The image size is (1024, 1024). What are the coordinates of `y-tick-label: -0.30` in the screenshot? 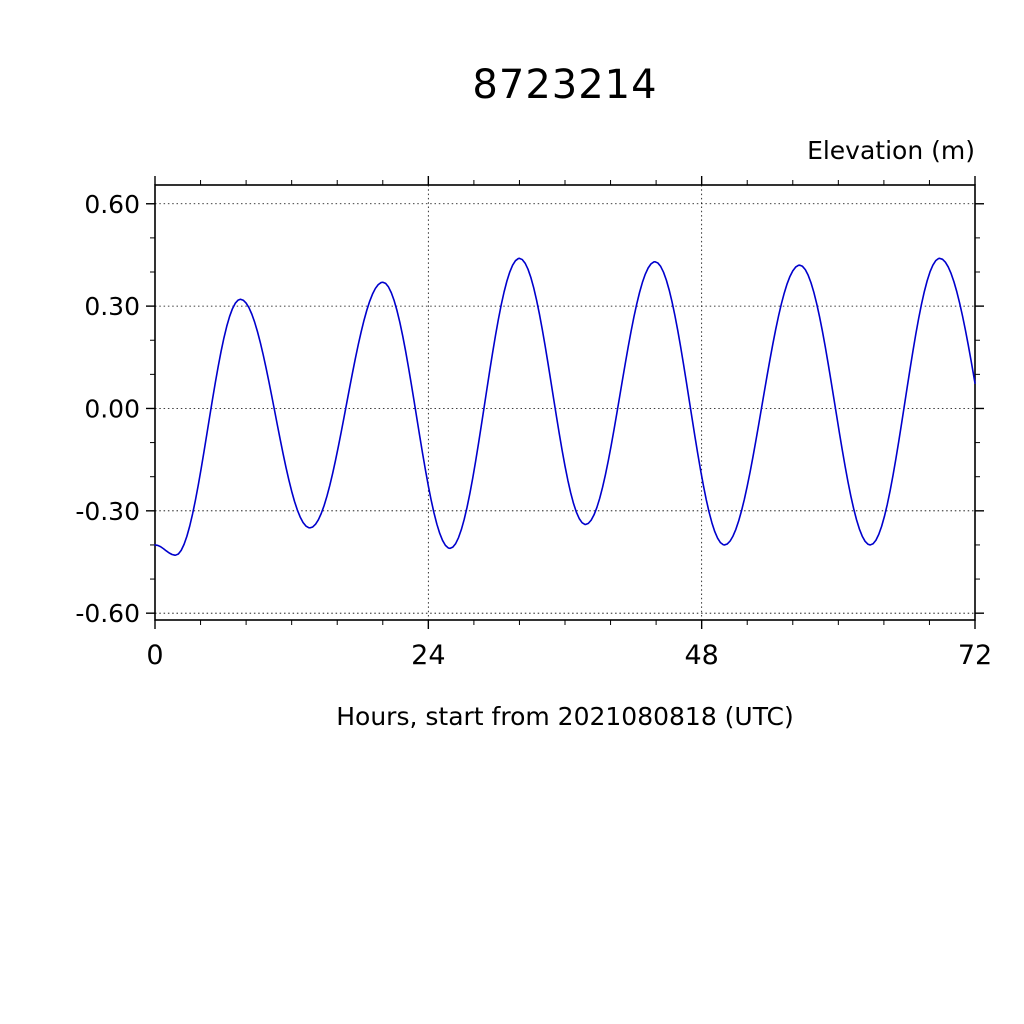 It's located at (107, 511).